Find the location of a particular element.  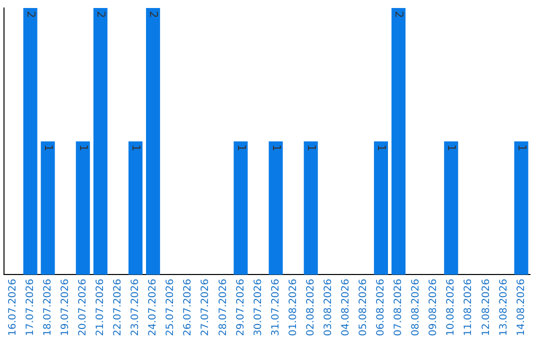

x-tick-label: 02.08.2026 is located at coordinates (310, 307).